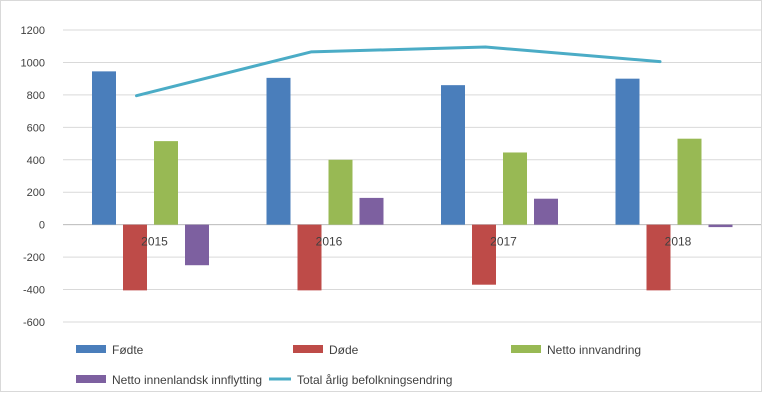 The image size is (764, 398). I want to click on bar-netto-innenlandsk-innflytting-2018, so click(721, 226).